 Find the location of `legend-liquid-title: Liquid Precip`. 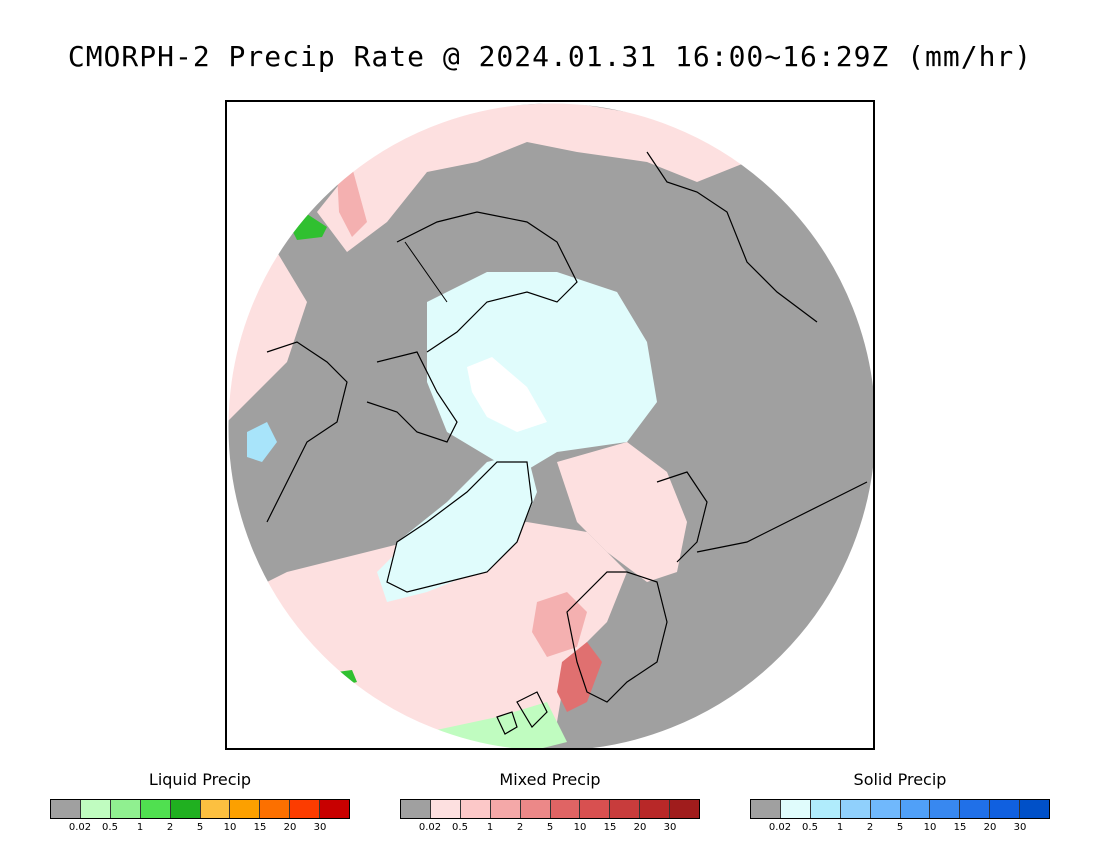

legend-liquid-title: Liquid Precip is located at coordinates (200, 779).